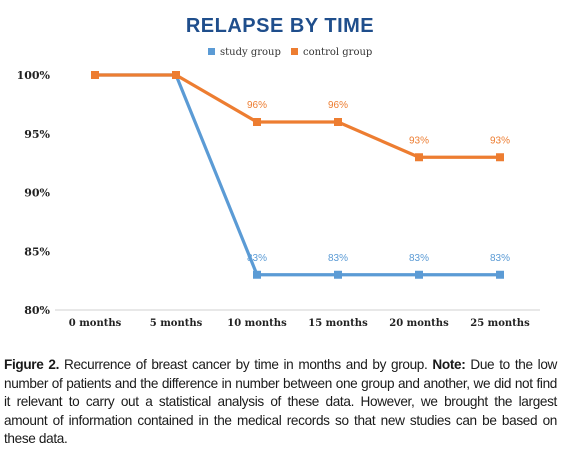 The width and height of the screenshot is (561, 464). I want to click on y-tick-label: 80%, so click(37, 310).